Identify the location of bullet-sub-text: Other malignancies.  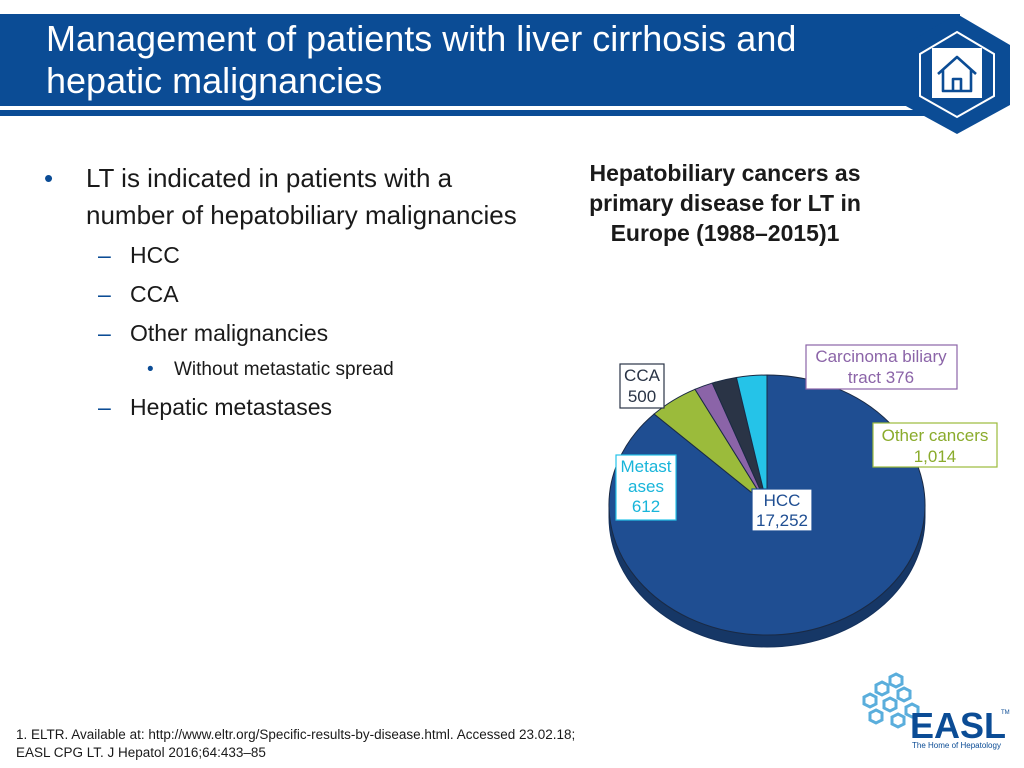
(229, 333).